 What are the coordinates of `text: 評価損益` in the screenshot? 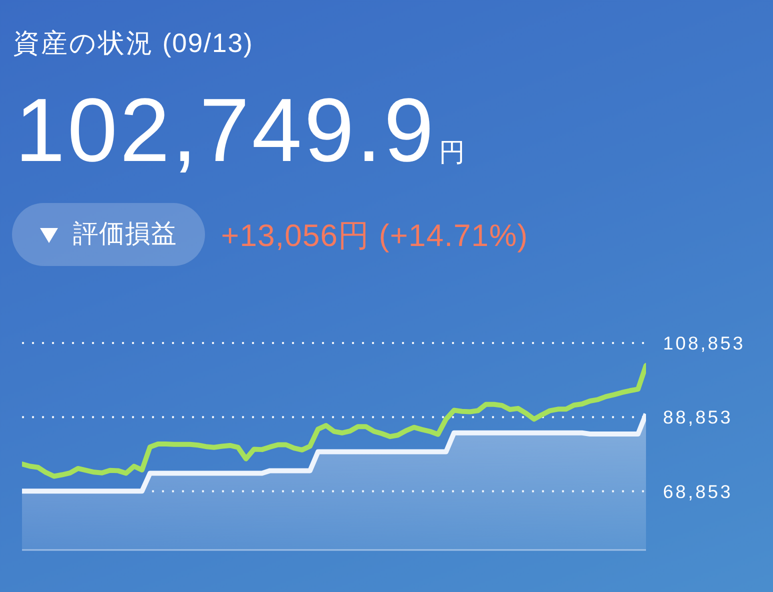 It's located at (125, 234).